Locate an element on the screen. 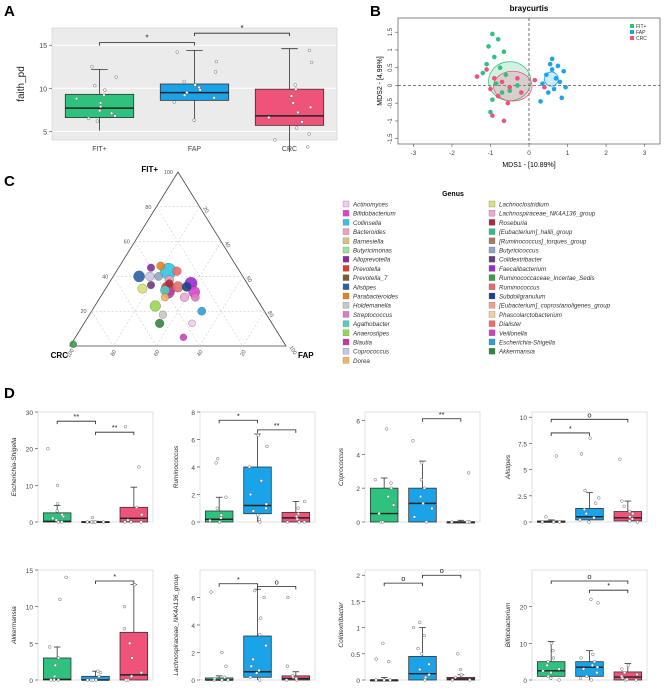 This screenshot has height=693, width=669. x-tick-label: -2 is located at coordinates (452, 153).